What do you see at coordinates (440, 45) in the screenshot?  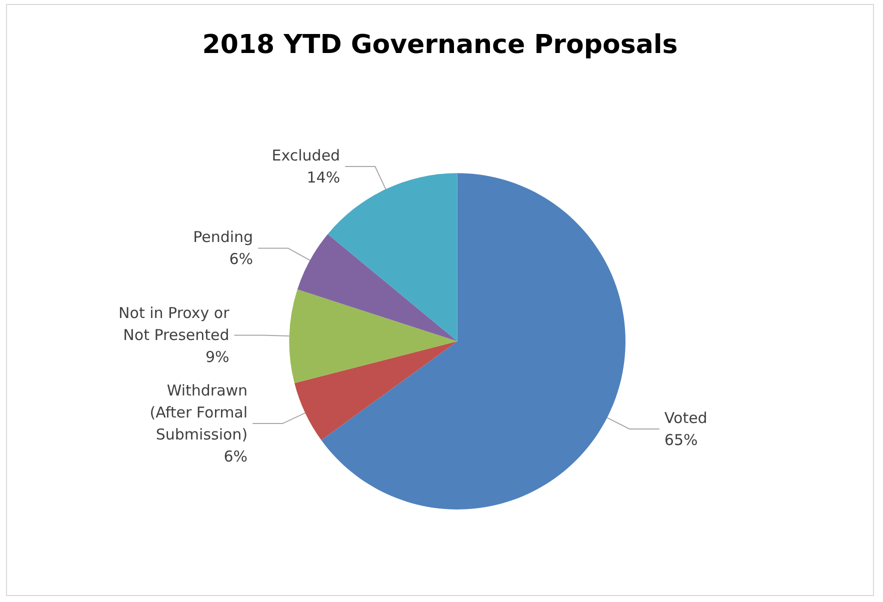 I see `chart-title: 2018 YTD Governance Proposals` at bounding box center [440, 45].